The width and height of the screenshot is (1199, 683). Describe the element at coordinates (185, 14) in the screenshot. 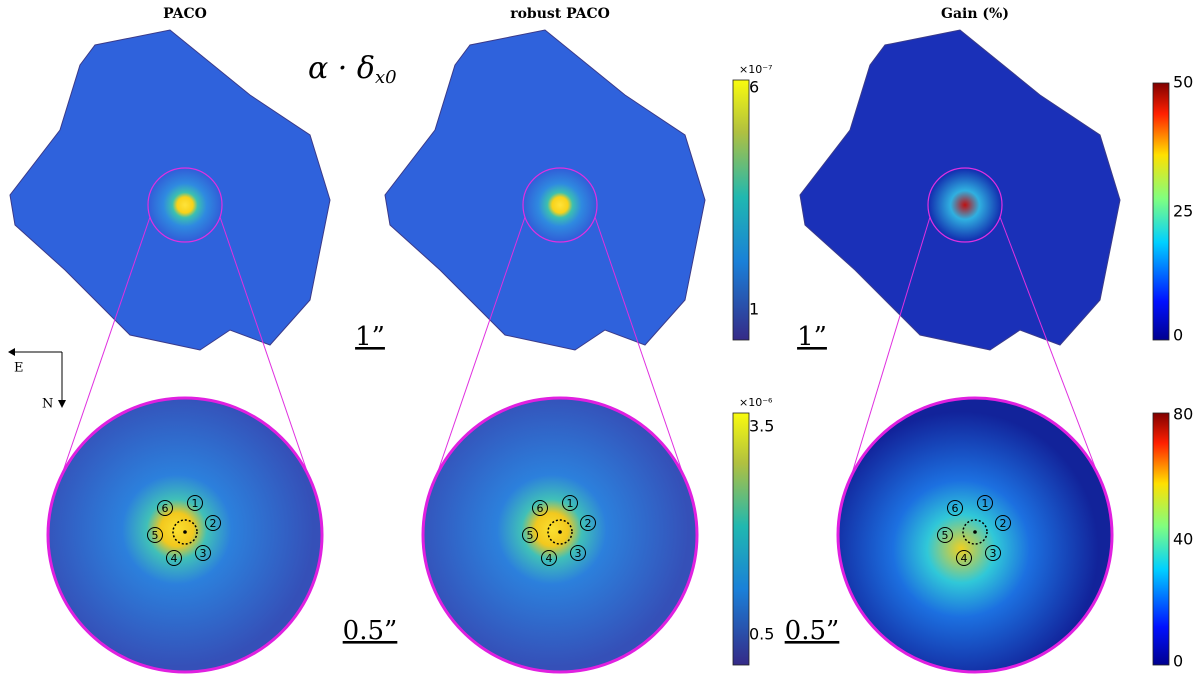

I see `panel-title: PACO` at that location.